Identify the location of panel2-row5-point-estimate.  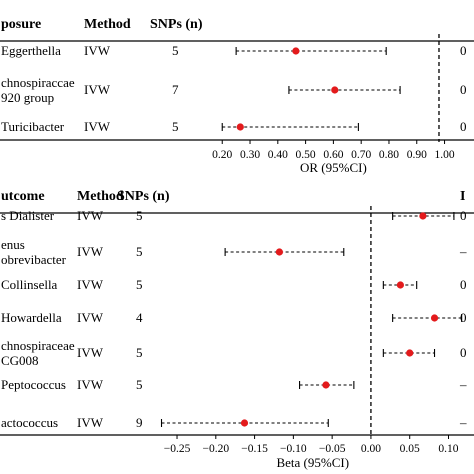
(410, 353).